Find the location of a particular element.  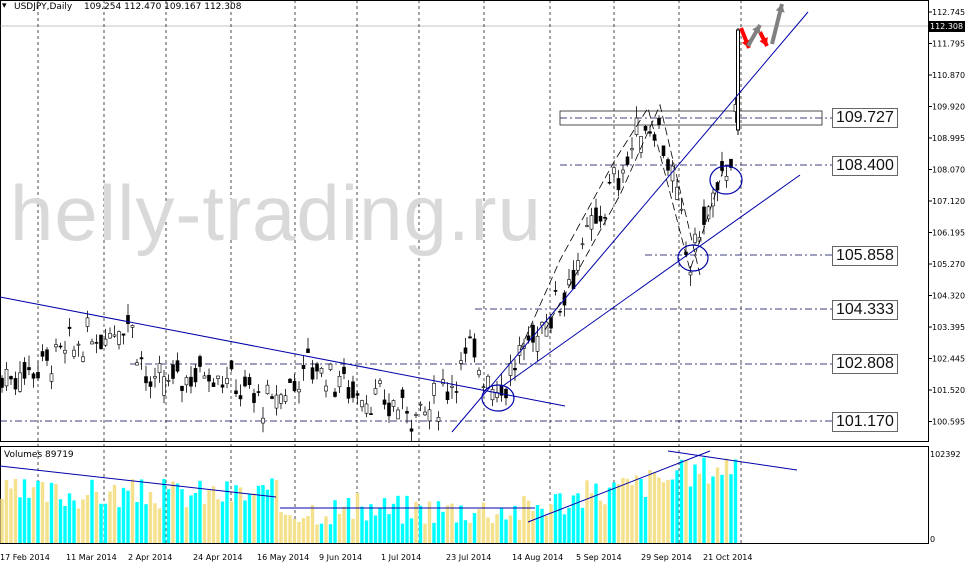

level-label: 101.170 is located at coordinates (865, 422).